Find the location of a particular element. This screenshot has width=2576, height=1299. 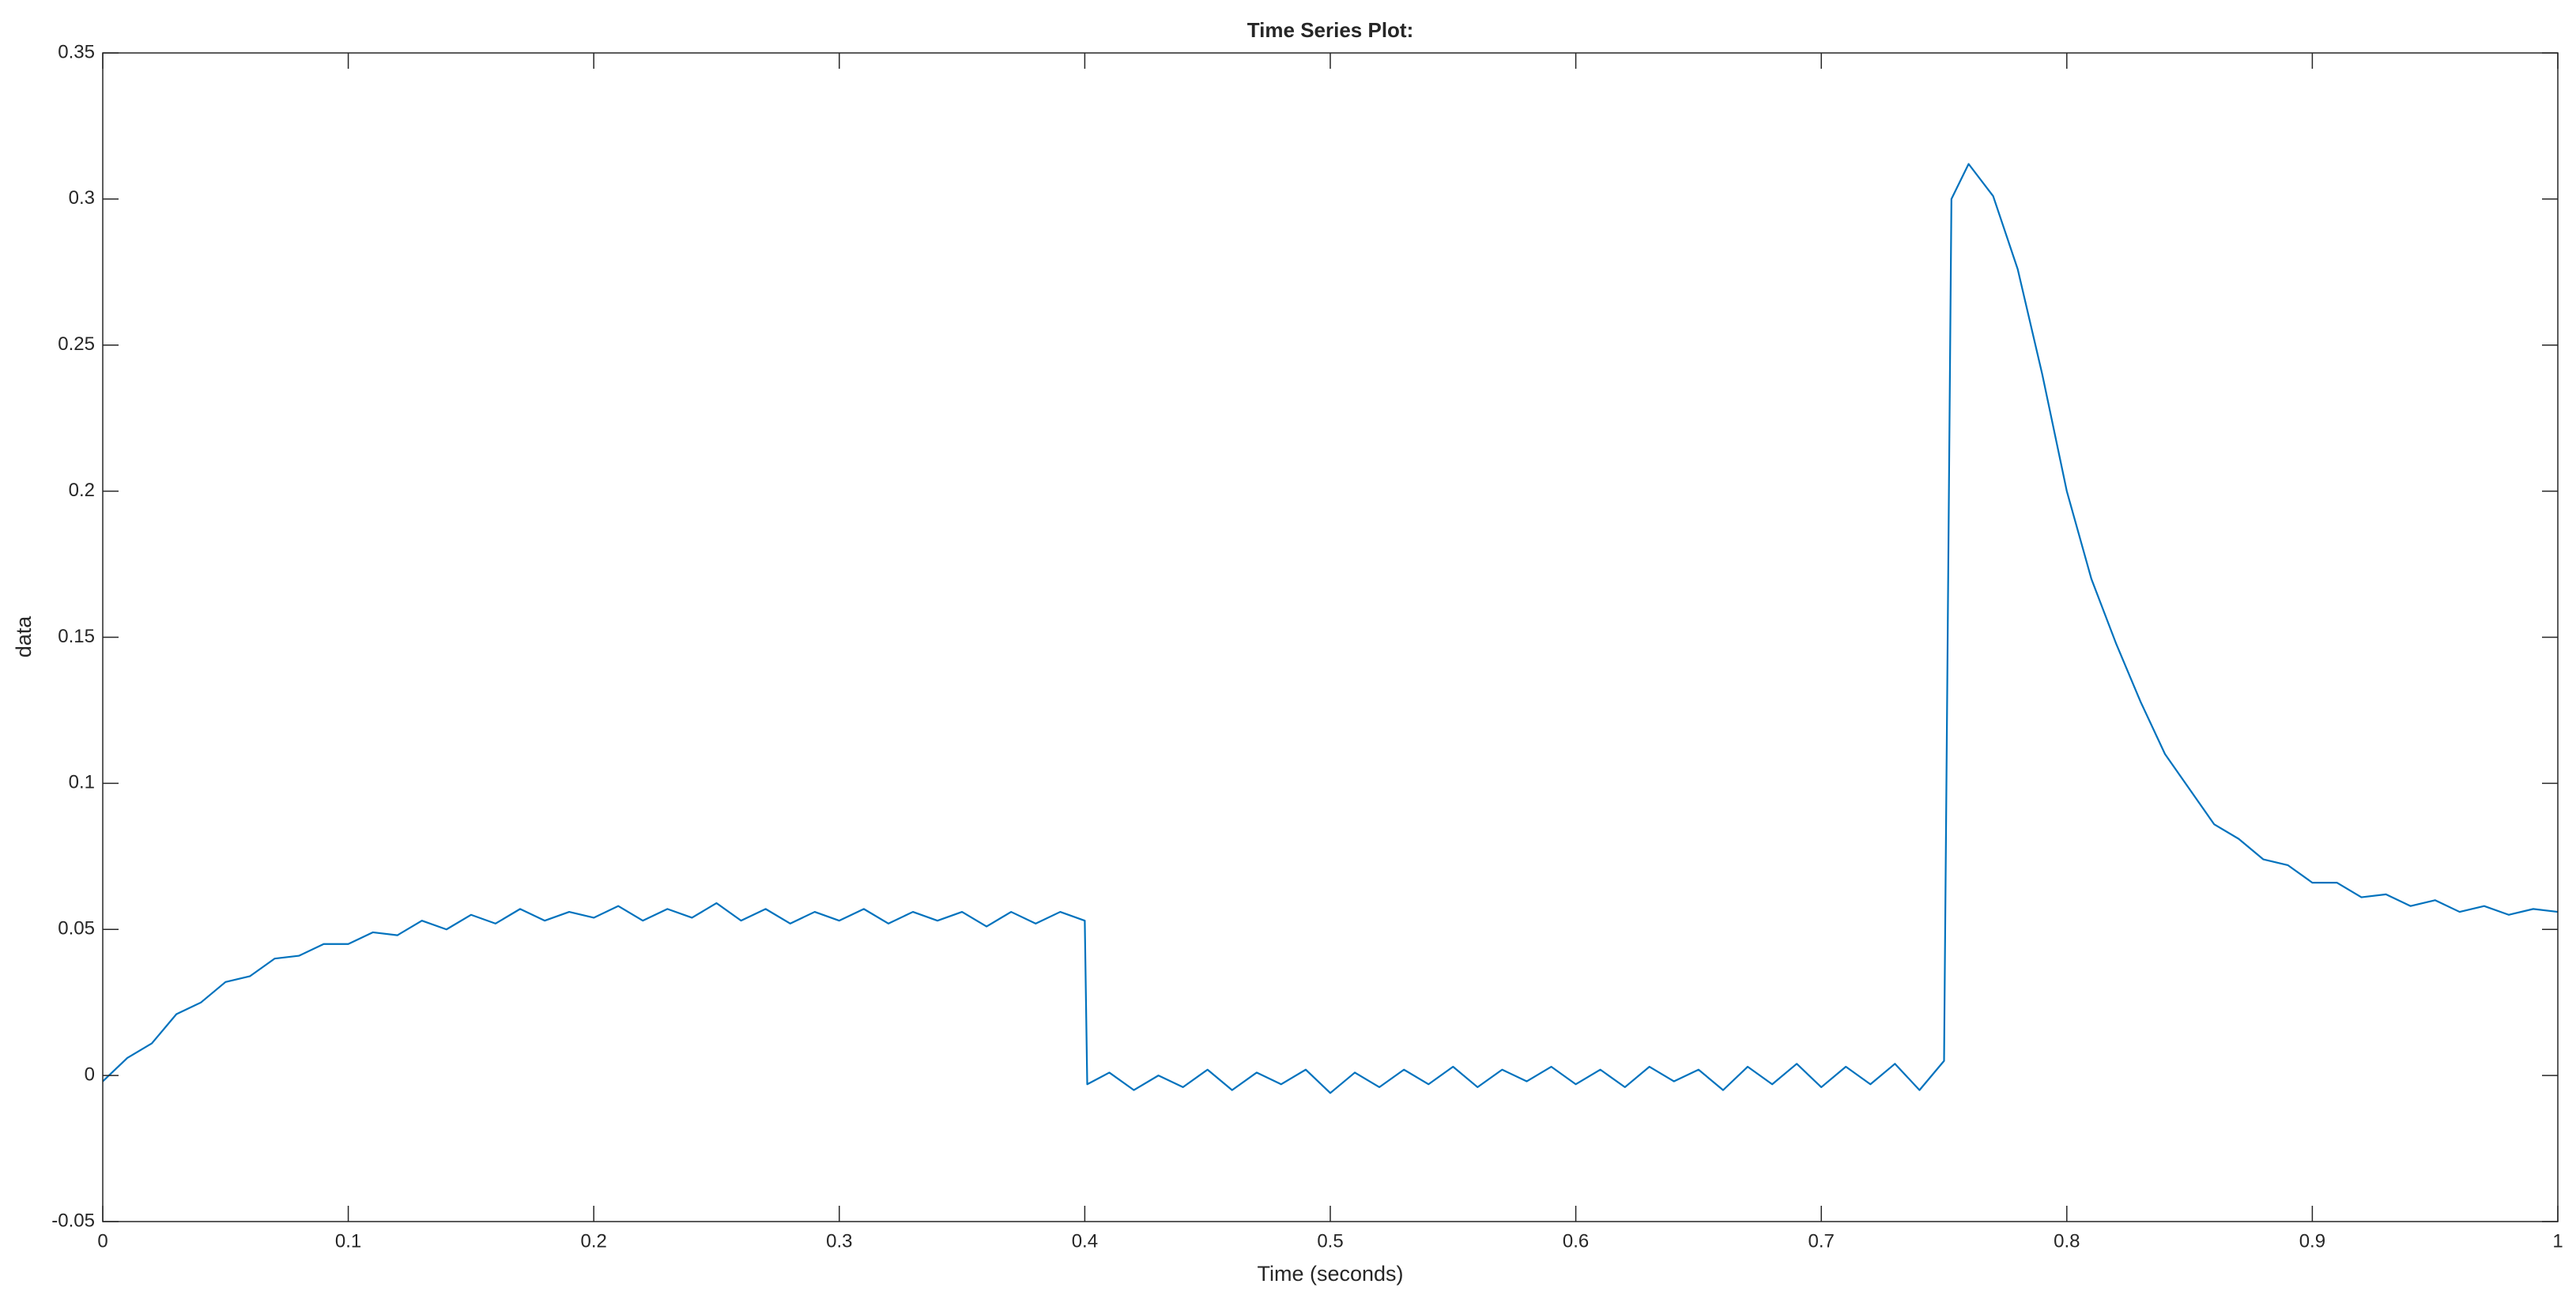

x-tick-label: 0 is located at coordinates (102, 1241).